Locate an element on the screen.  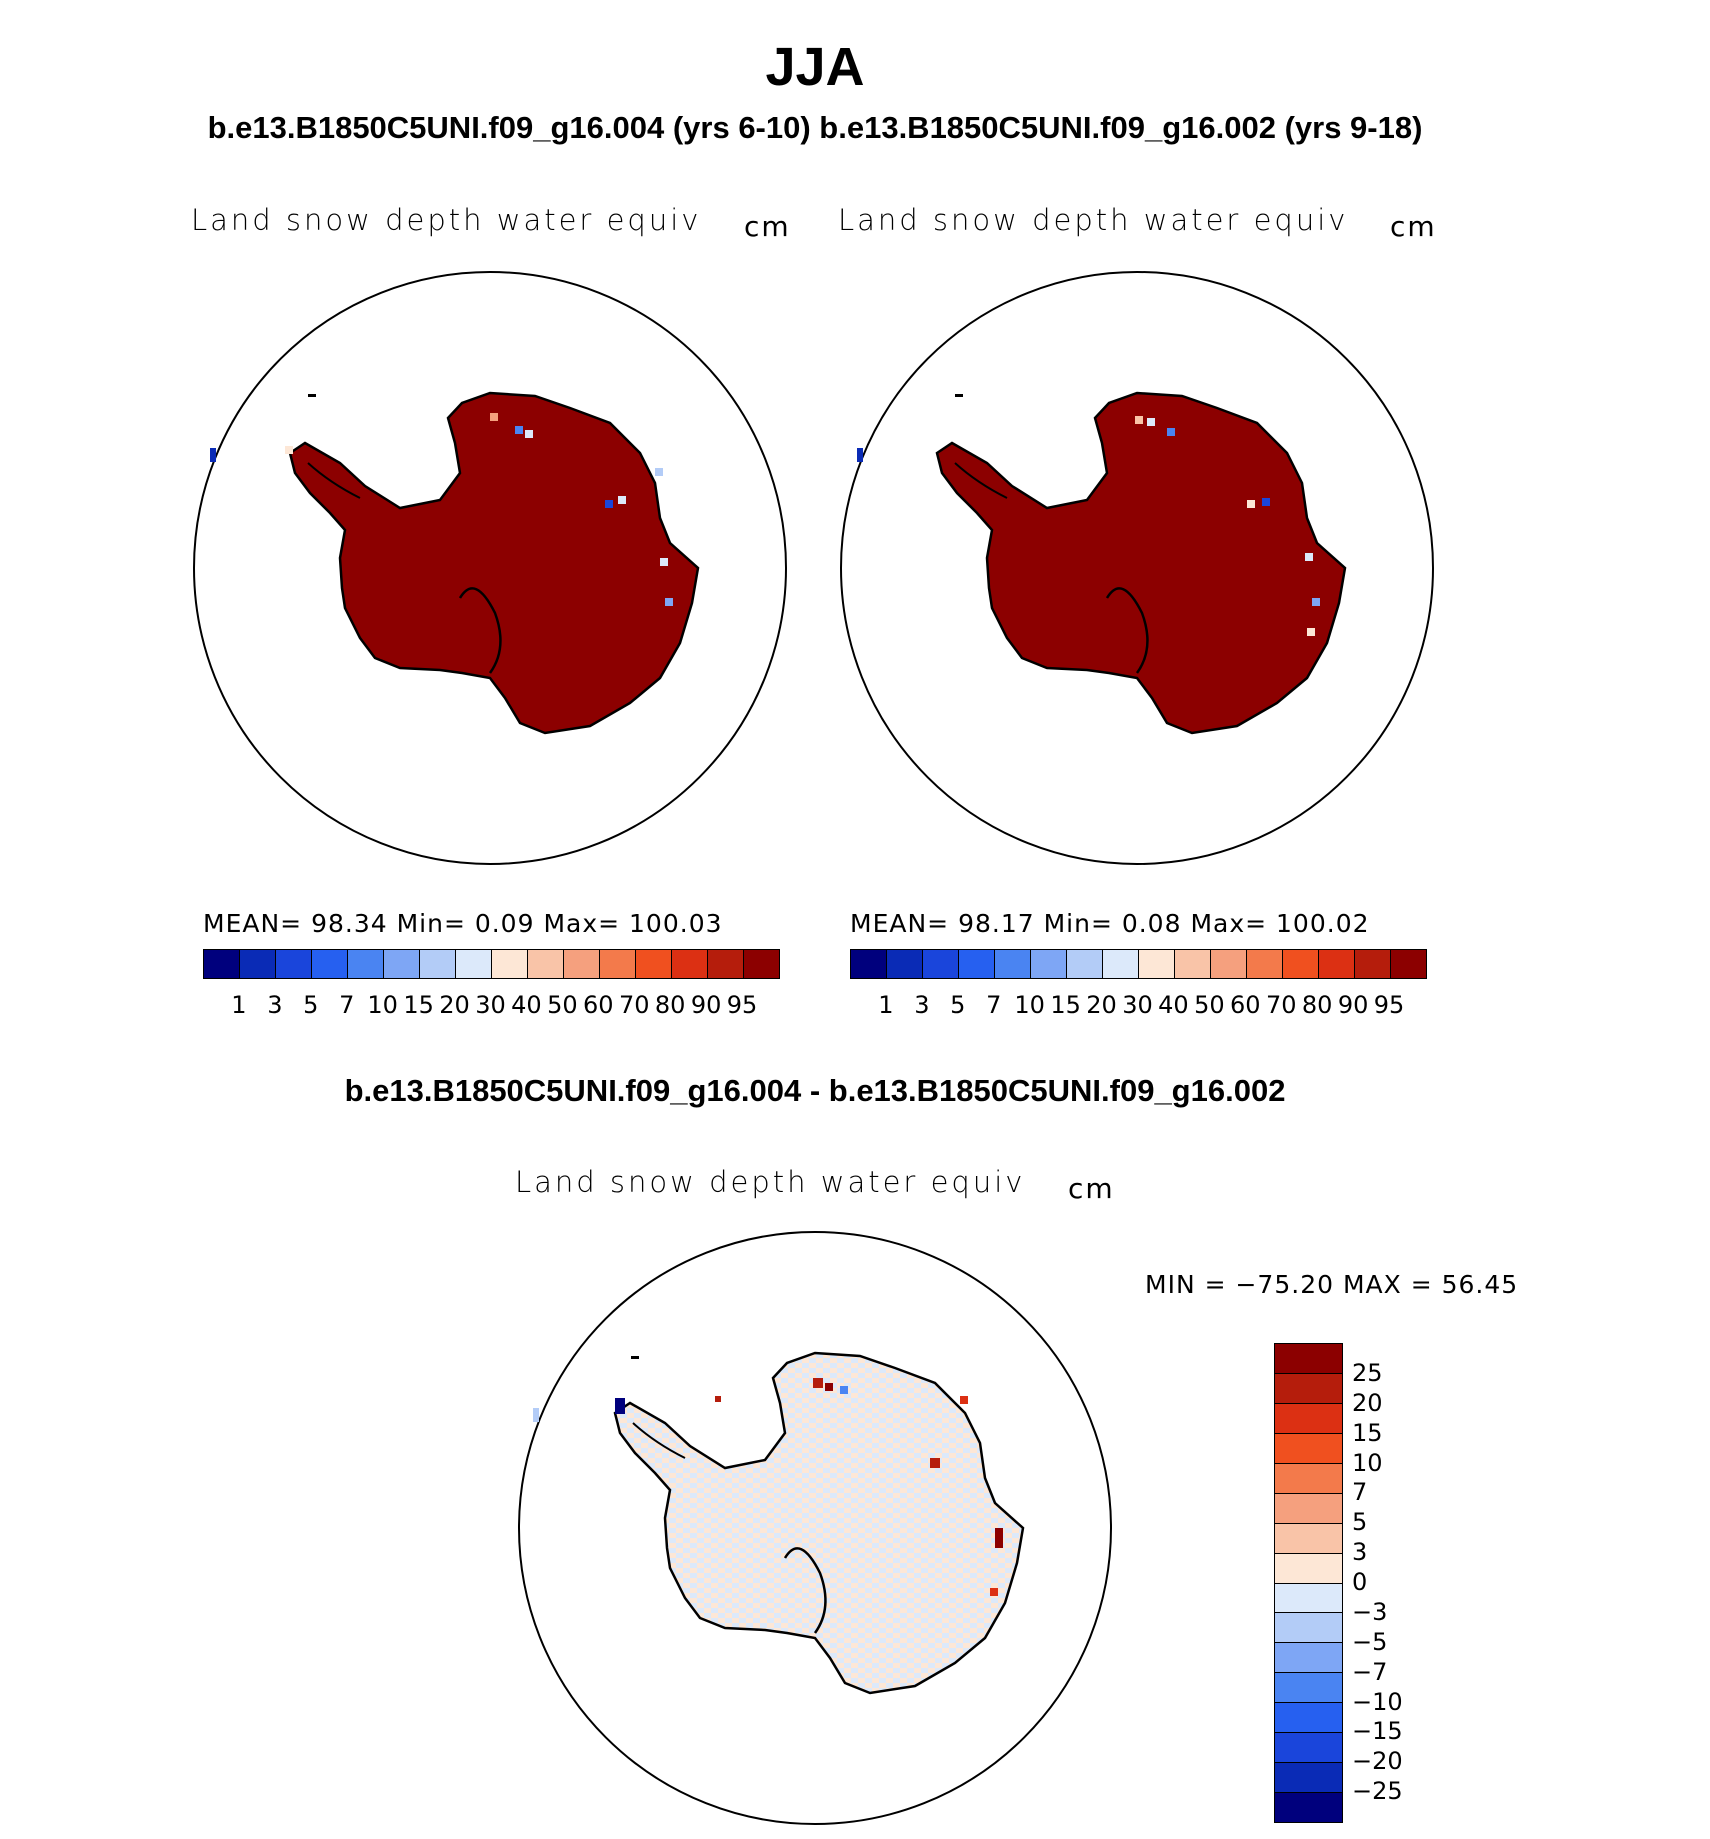
panel1-colorbar-labels: 1 3 5 7 10 15 20 30 40 50 60 70 80 90 95 is located at coordinates (490, 1006).